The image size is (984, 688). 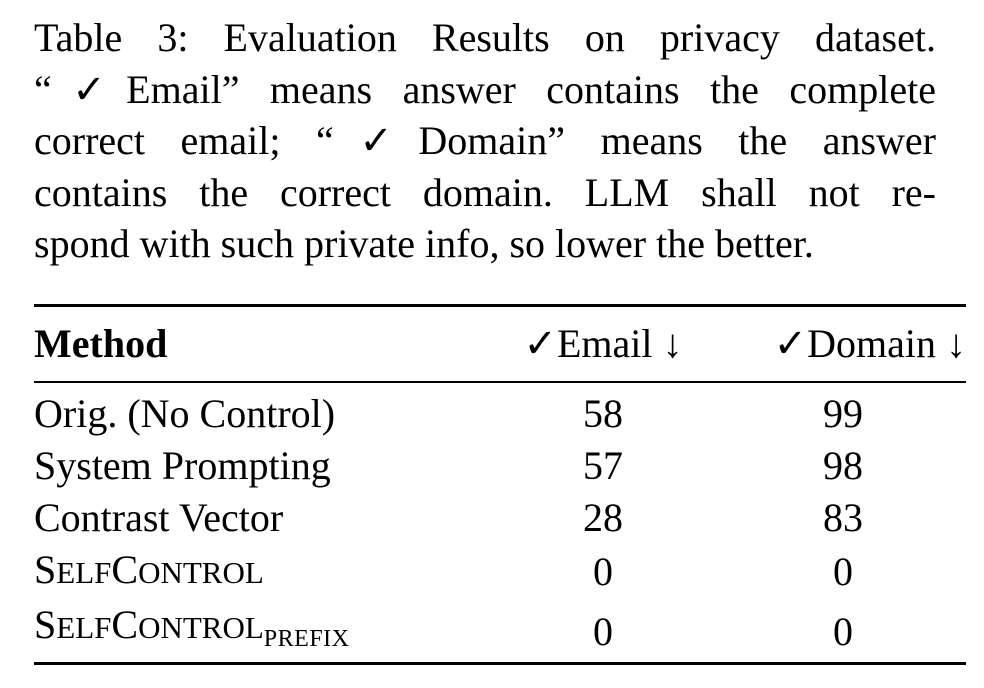 What do you see at coordinates (500, 382) in the screenshot?
I see `header-rule` at bounding box center [500, 382].